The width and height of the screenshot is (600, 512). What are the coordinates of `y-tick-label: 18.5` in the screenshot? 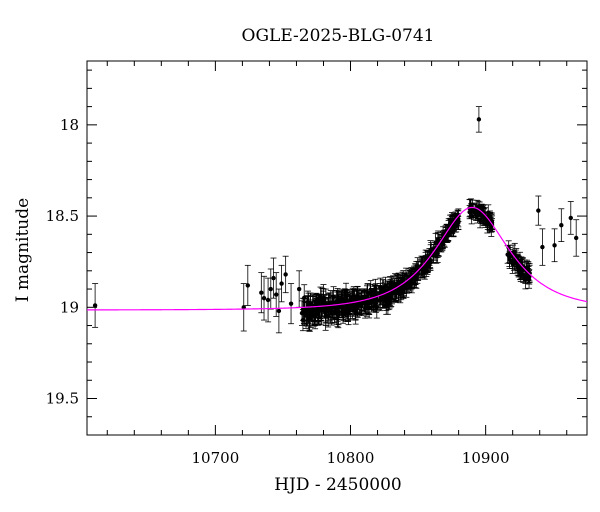 It's located at (62, 216).